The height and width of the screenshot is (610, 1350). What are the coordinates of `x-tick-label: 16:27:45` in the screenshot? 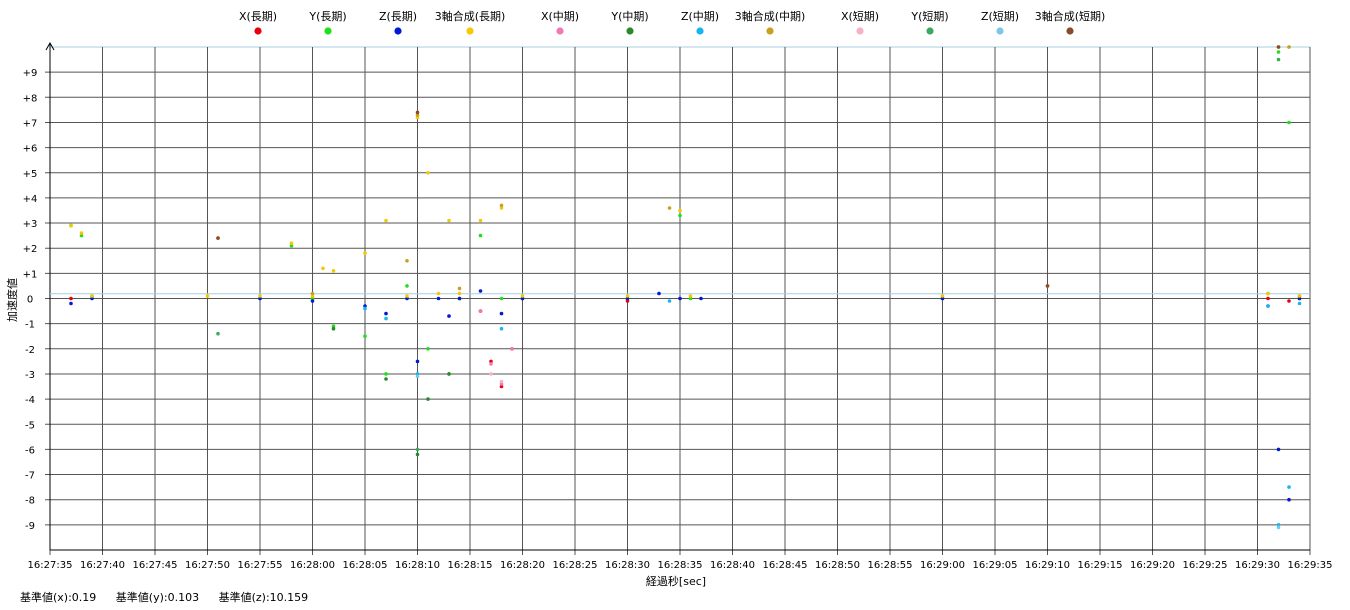 It's located at (155, 565).